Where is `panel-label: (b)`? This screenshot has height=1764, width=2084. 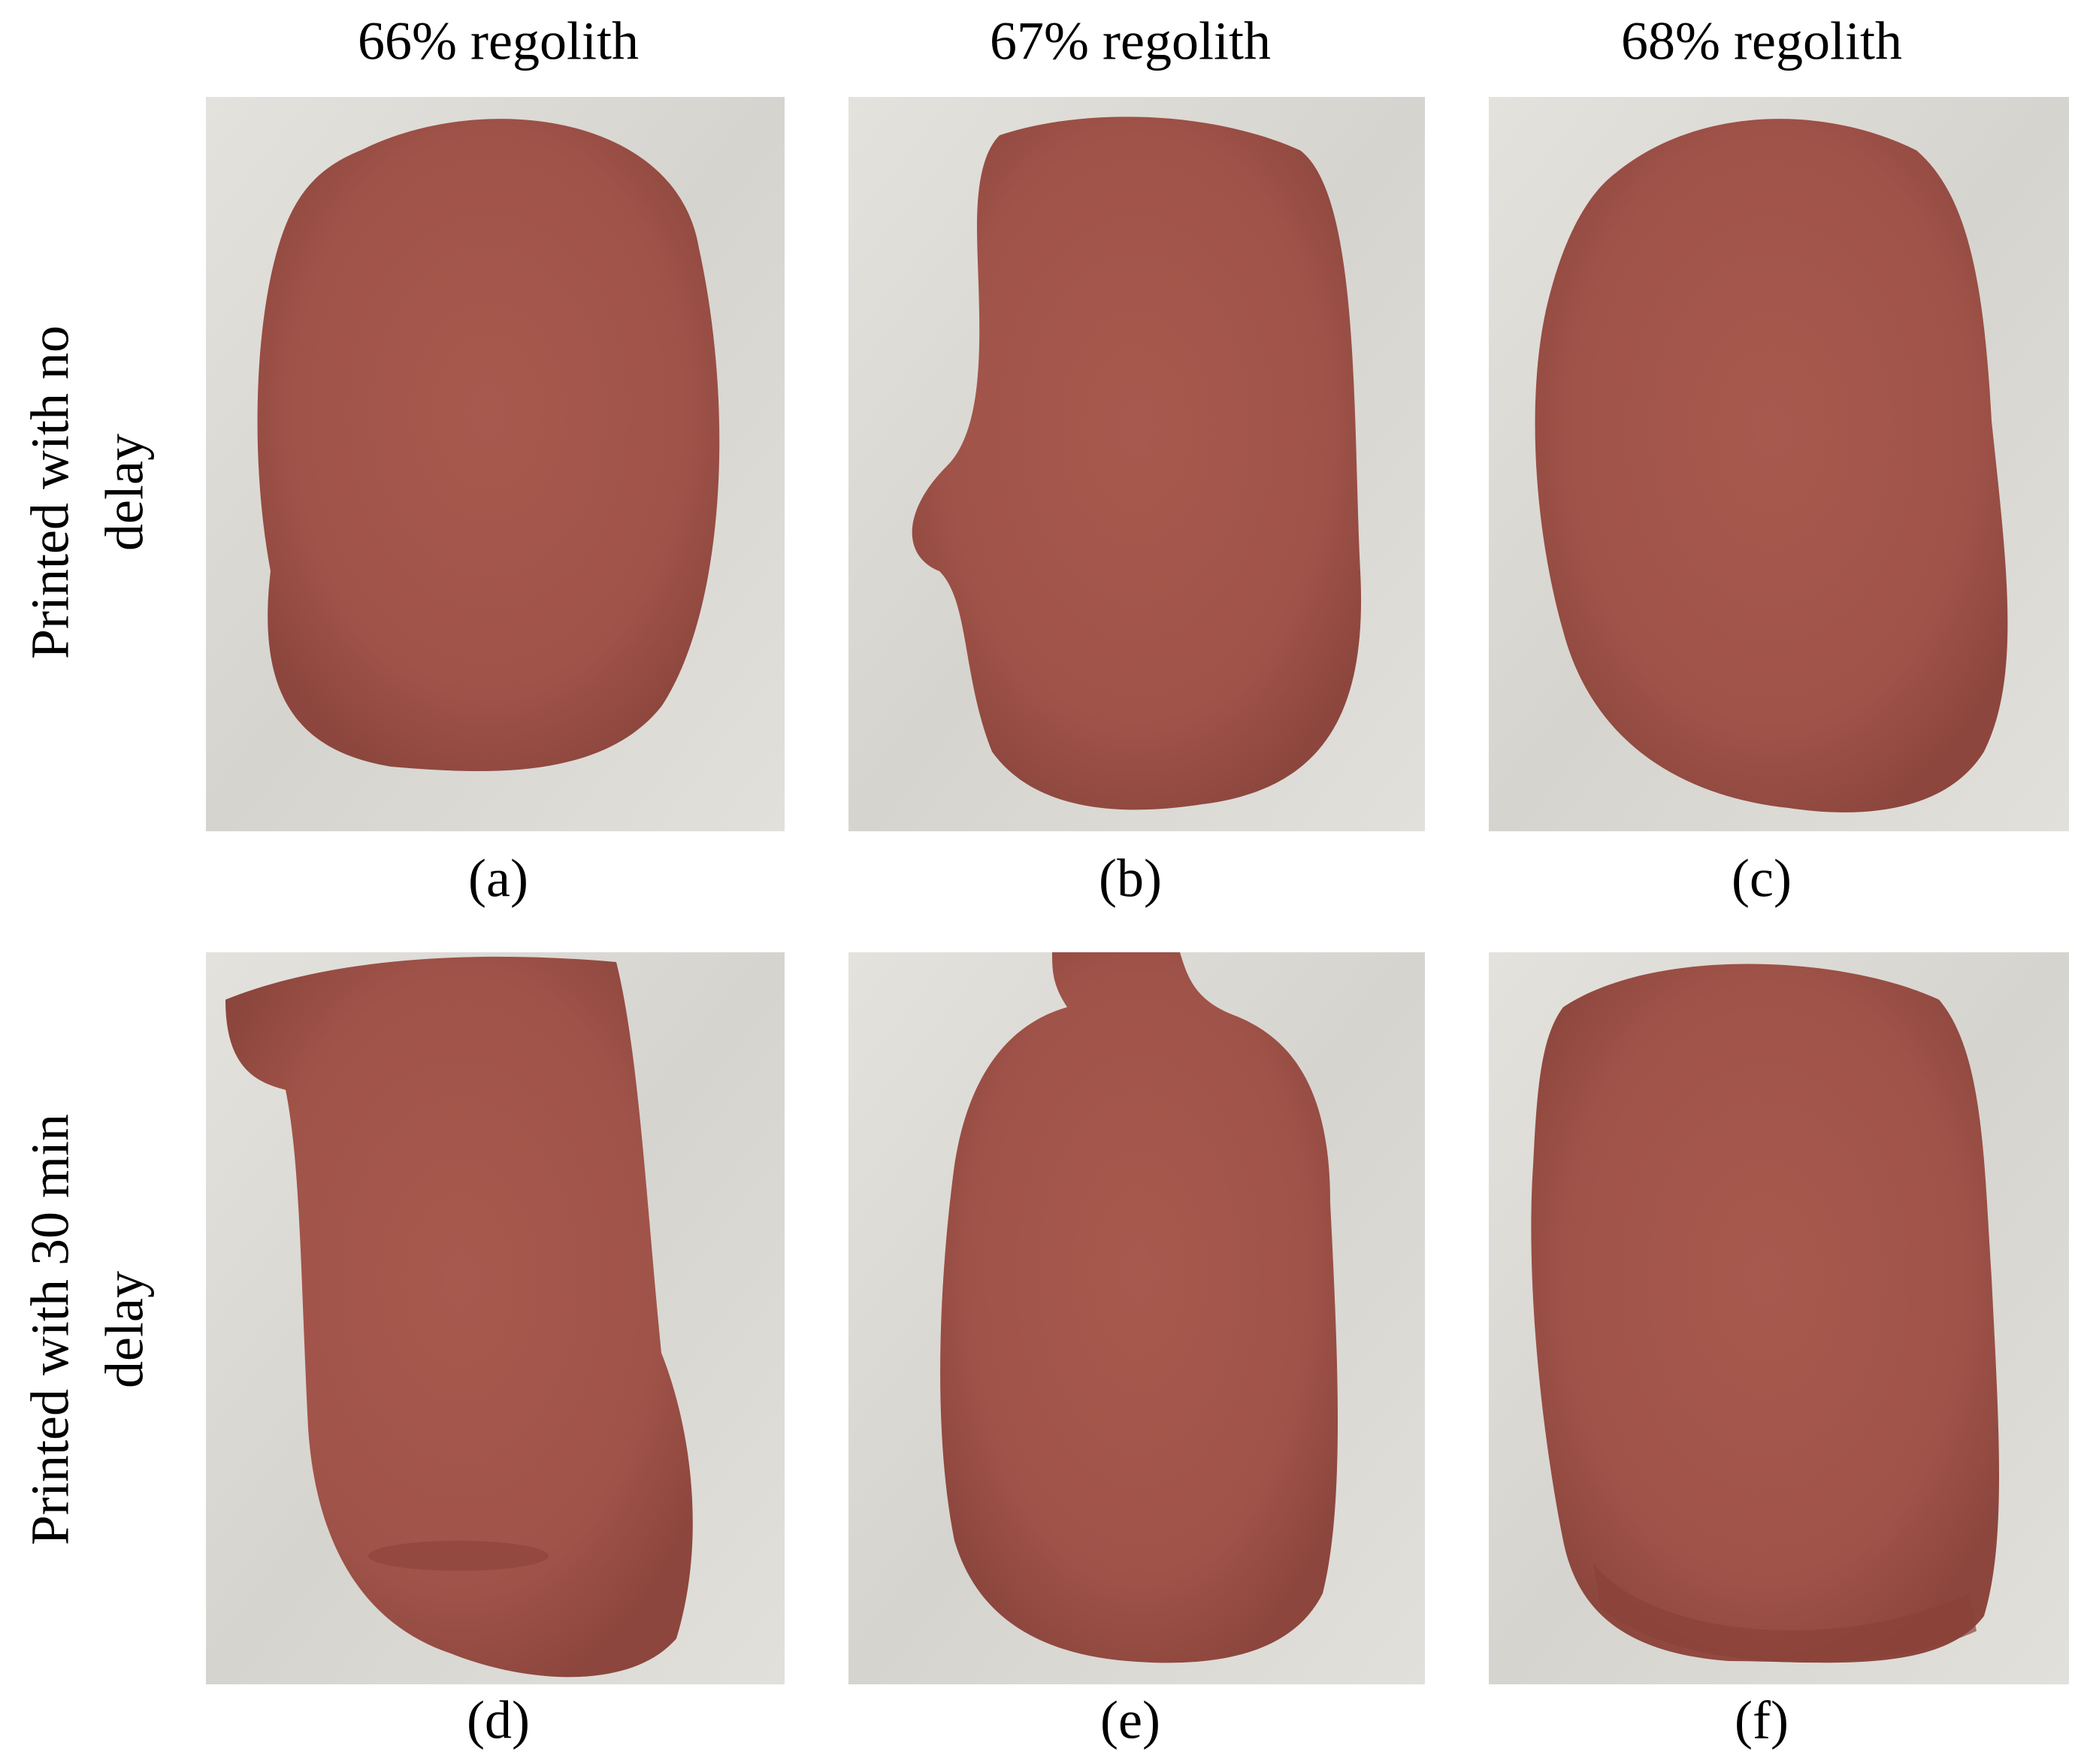
panel-label: (b) is located at coordinates (1130, 879).